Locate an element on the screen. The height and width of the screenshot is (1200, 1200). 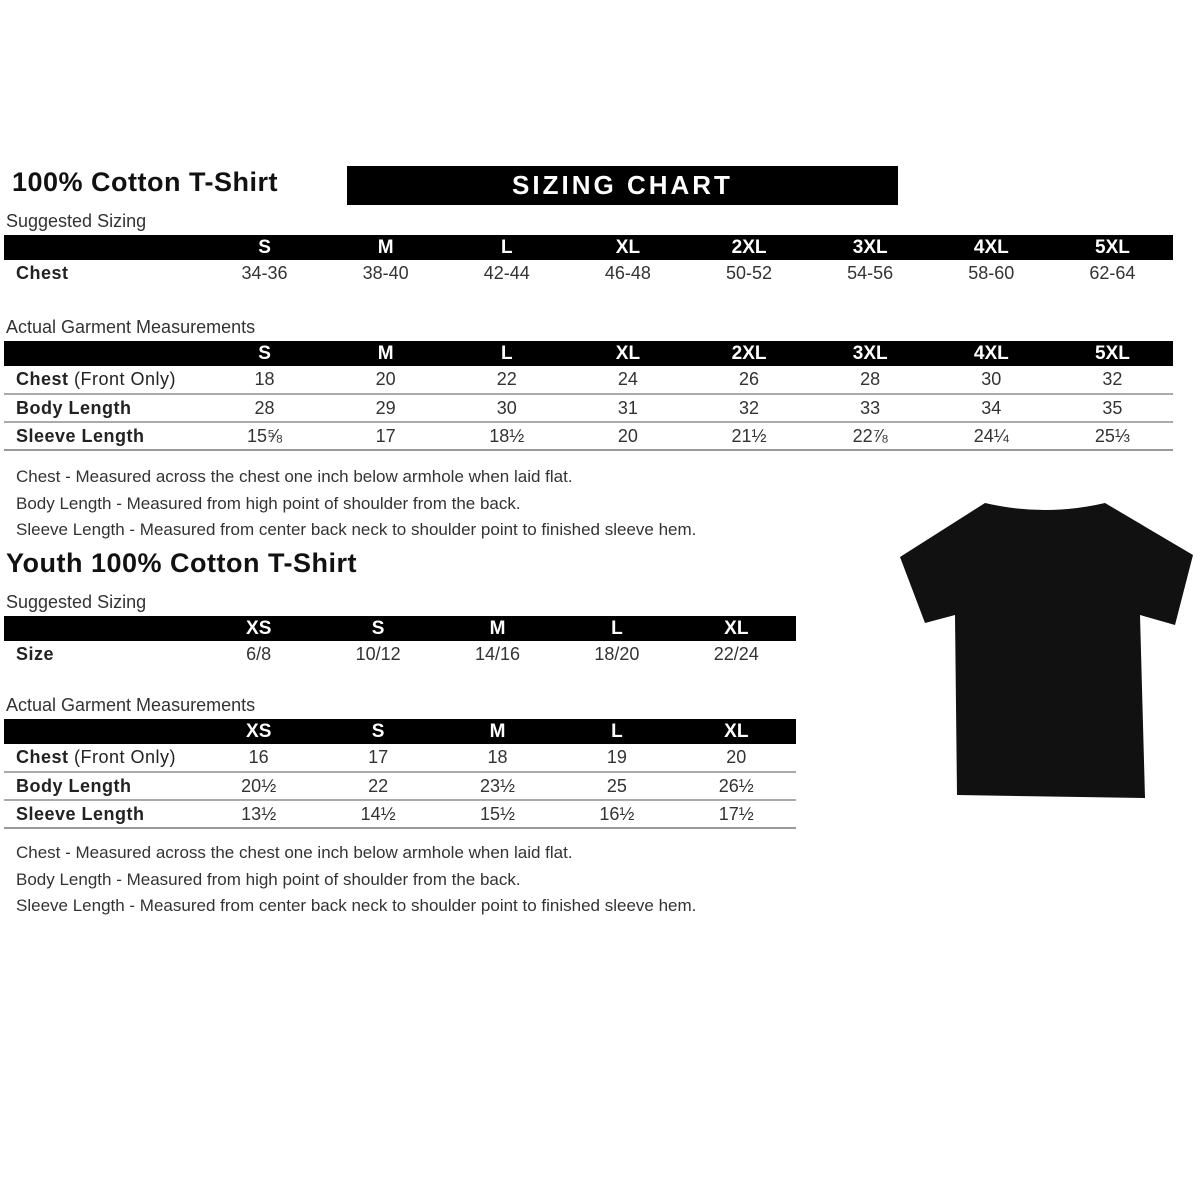
table-row: Chest (Front Only) 18 20 22 24 26 28 30 32 is located at coordinates (588, 380).